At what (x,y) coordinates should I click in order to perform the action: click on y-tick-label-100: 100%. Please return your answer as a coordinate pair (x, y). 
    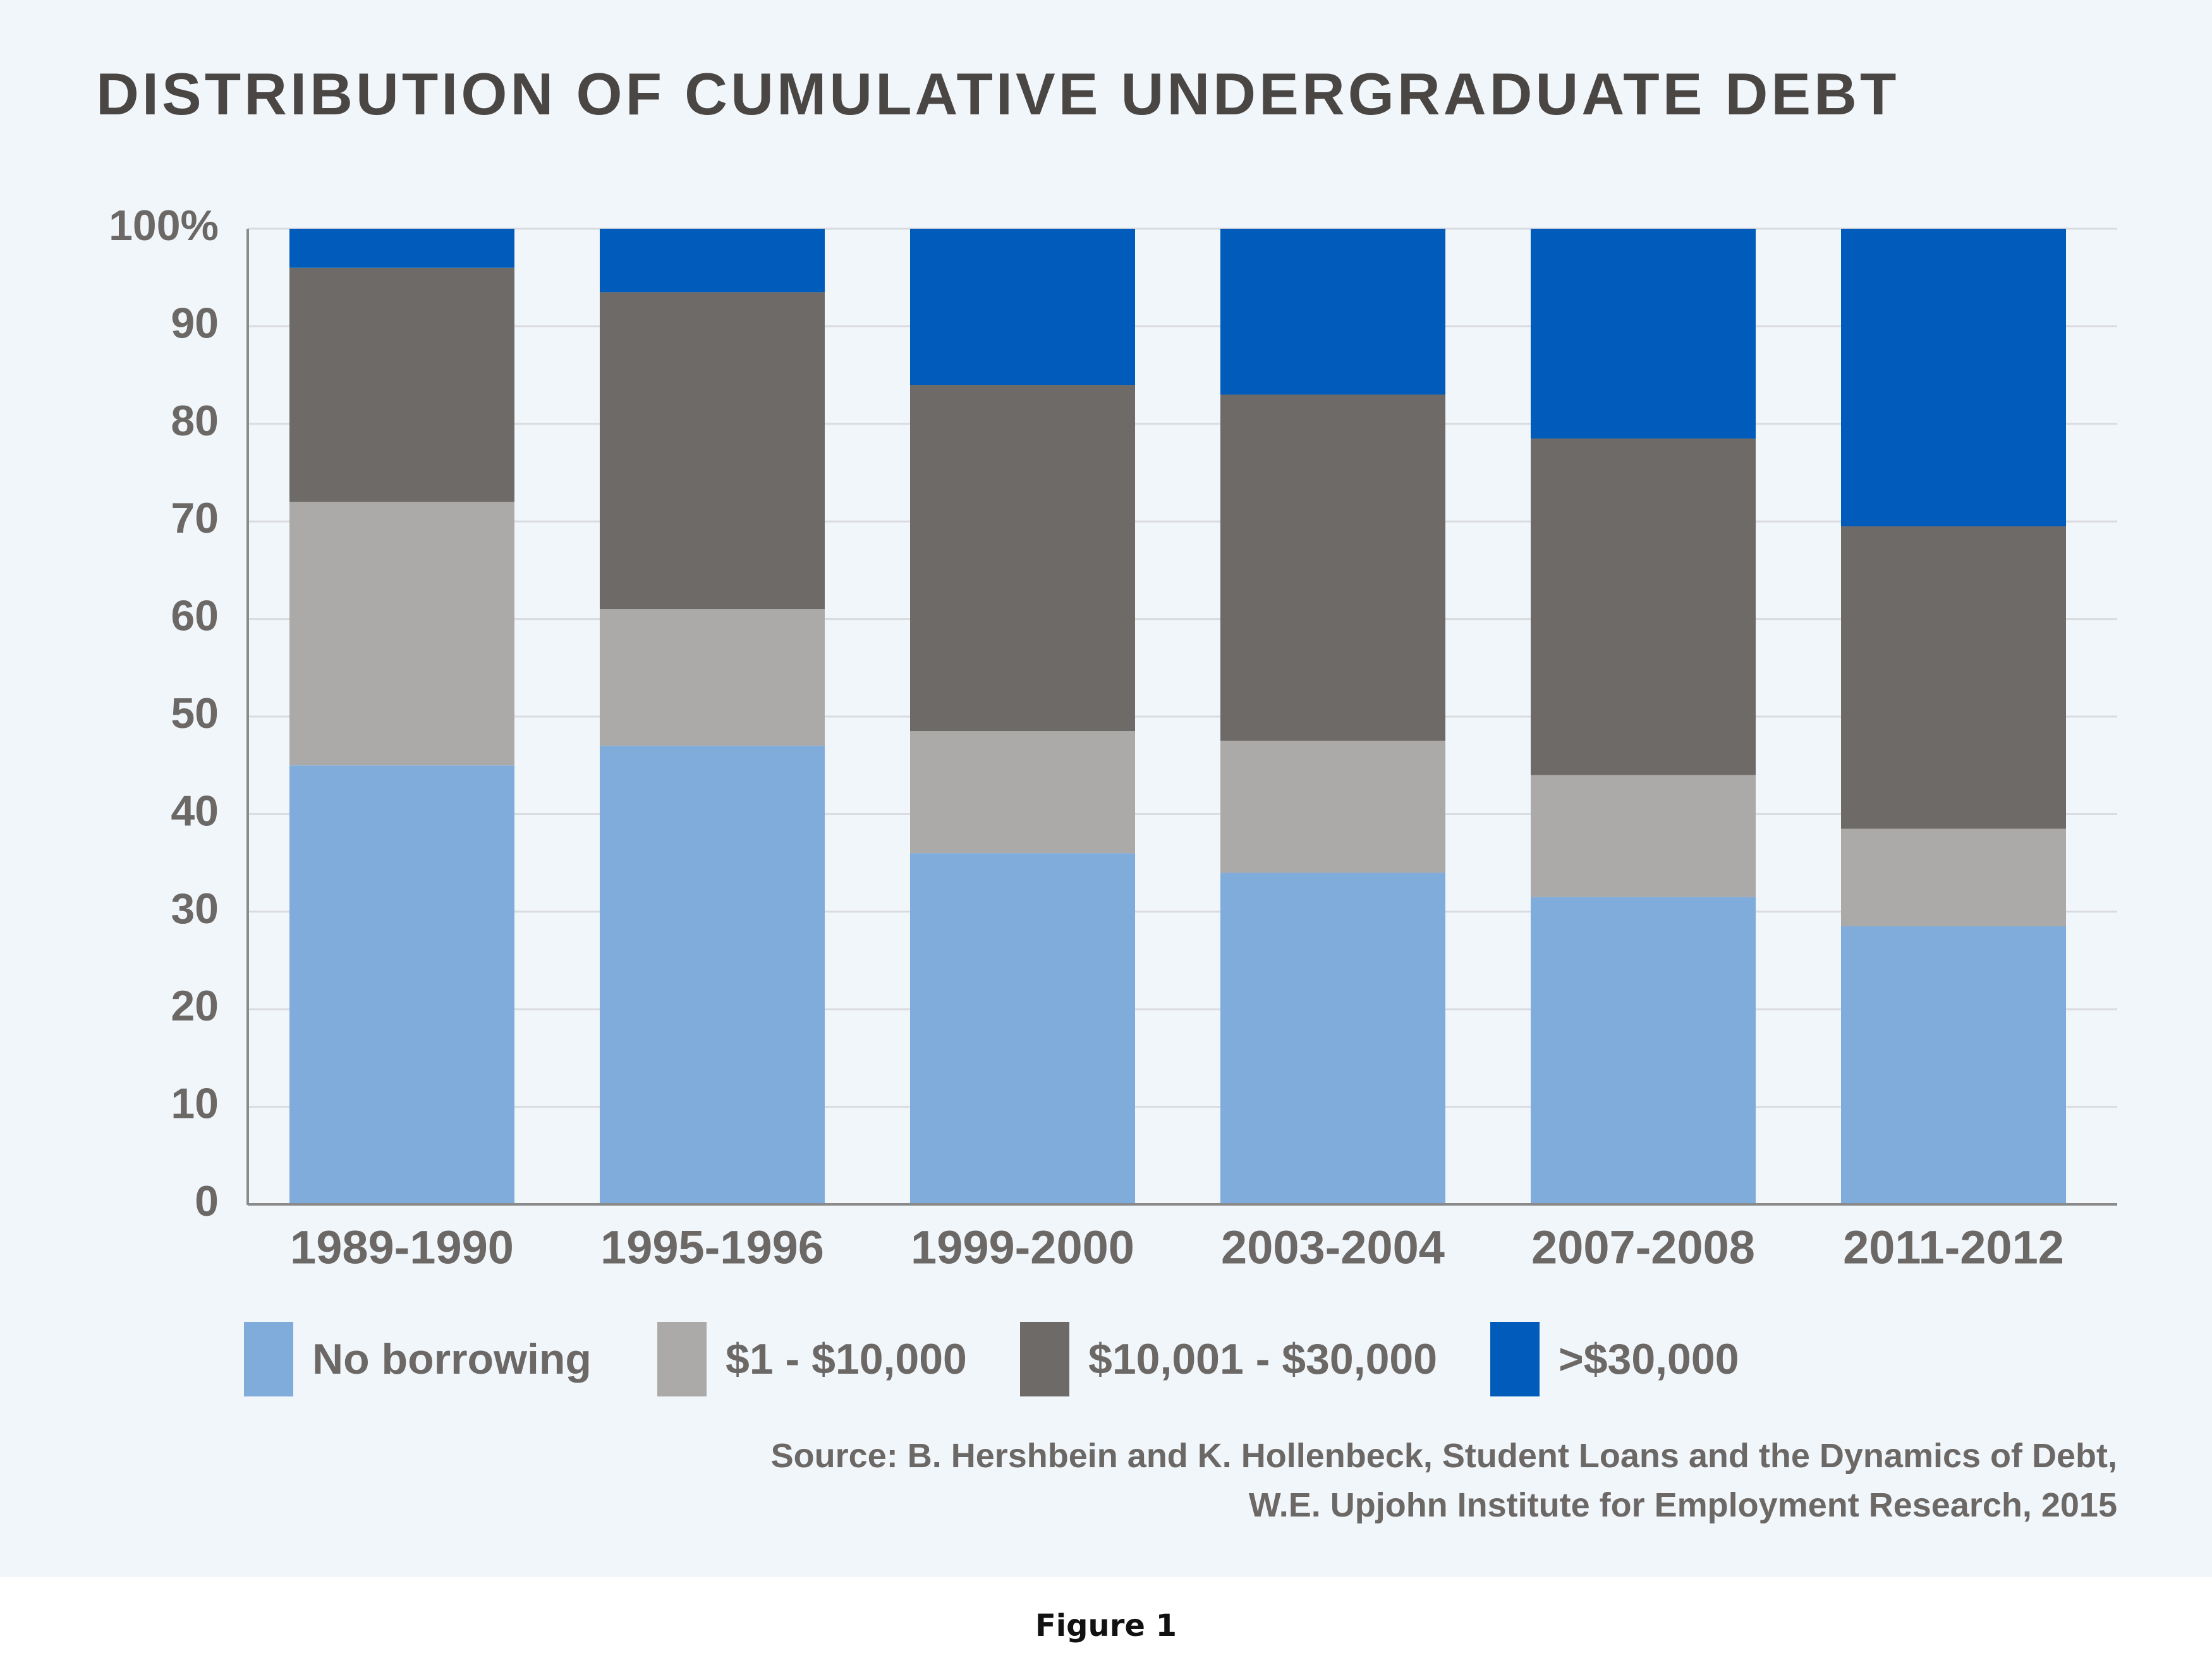
    Looking at the image, I should click on (164, 226).